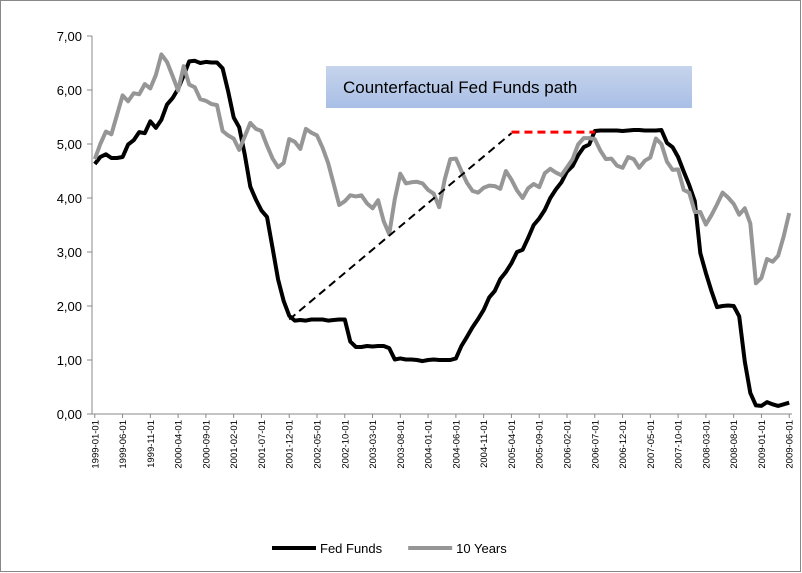 Image resolution: width=802 pixels, height=573 pixels. What do you see at coordinates (69, 144) in the screenshot?
I see `y-tick-label: 5,00` at bounding box center [69, 144].